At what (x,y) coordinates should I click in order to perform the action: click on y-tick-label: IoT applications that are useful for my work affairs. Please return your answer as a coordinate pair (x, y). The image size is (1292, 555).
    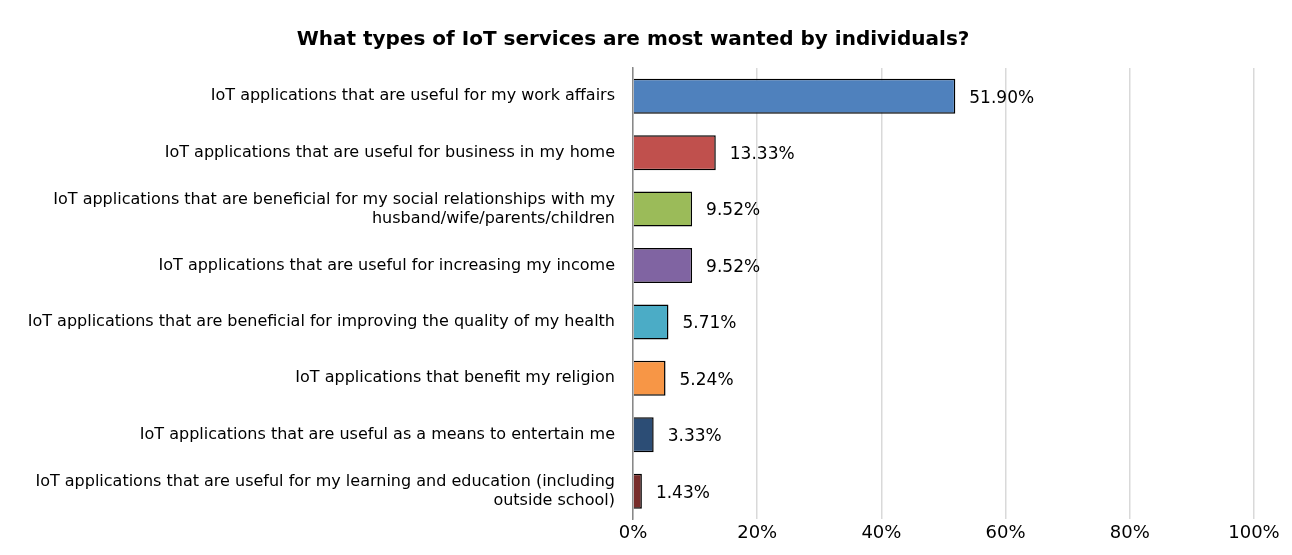
    Looking at the image, I should click on (412, 95).